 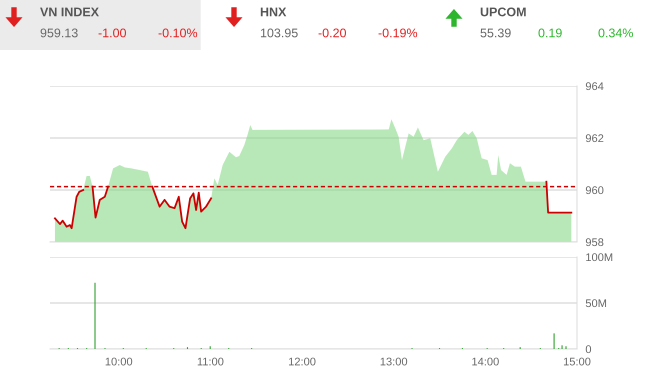 I want to click on text: 55.39, so click(x=495, y=33).